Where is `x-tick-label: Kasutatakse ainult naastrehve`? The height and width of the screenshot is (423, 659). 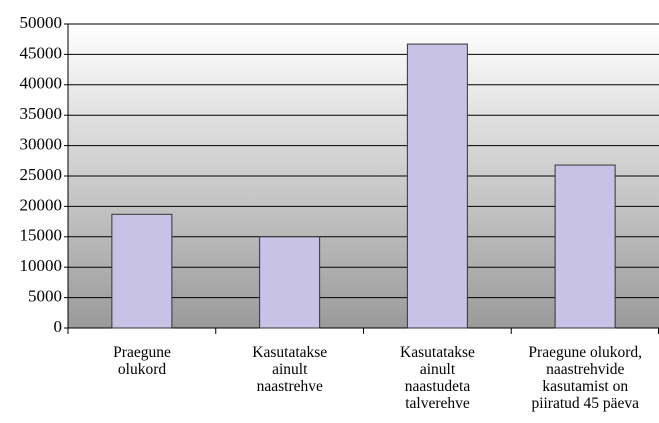 x-tick-label: Kasutatakse ainult naastrehve is located at coordinates (290, 369).